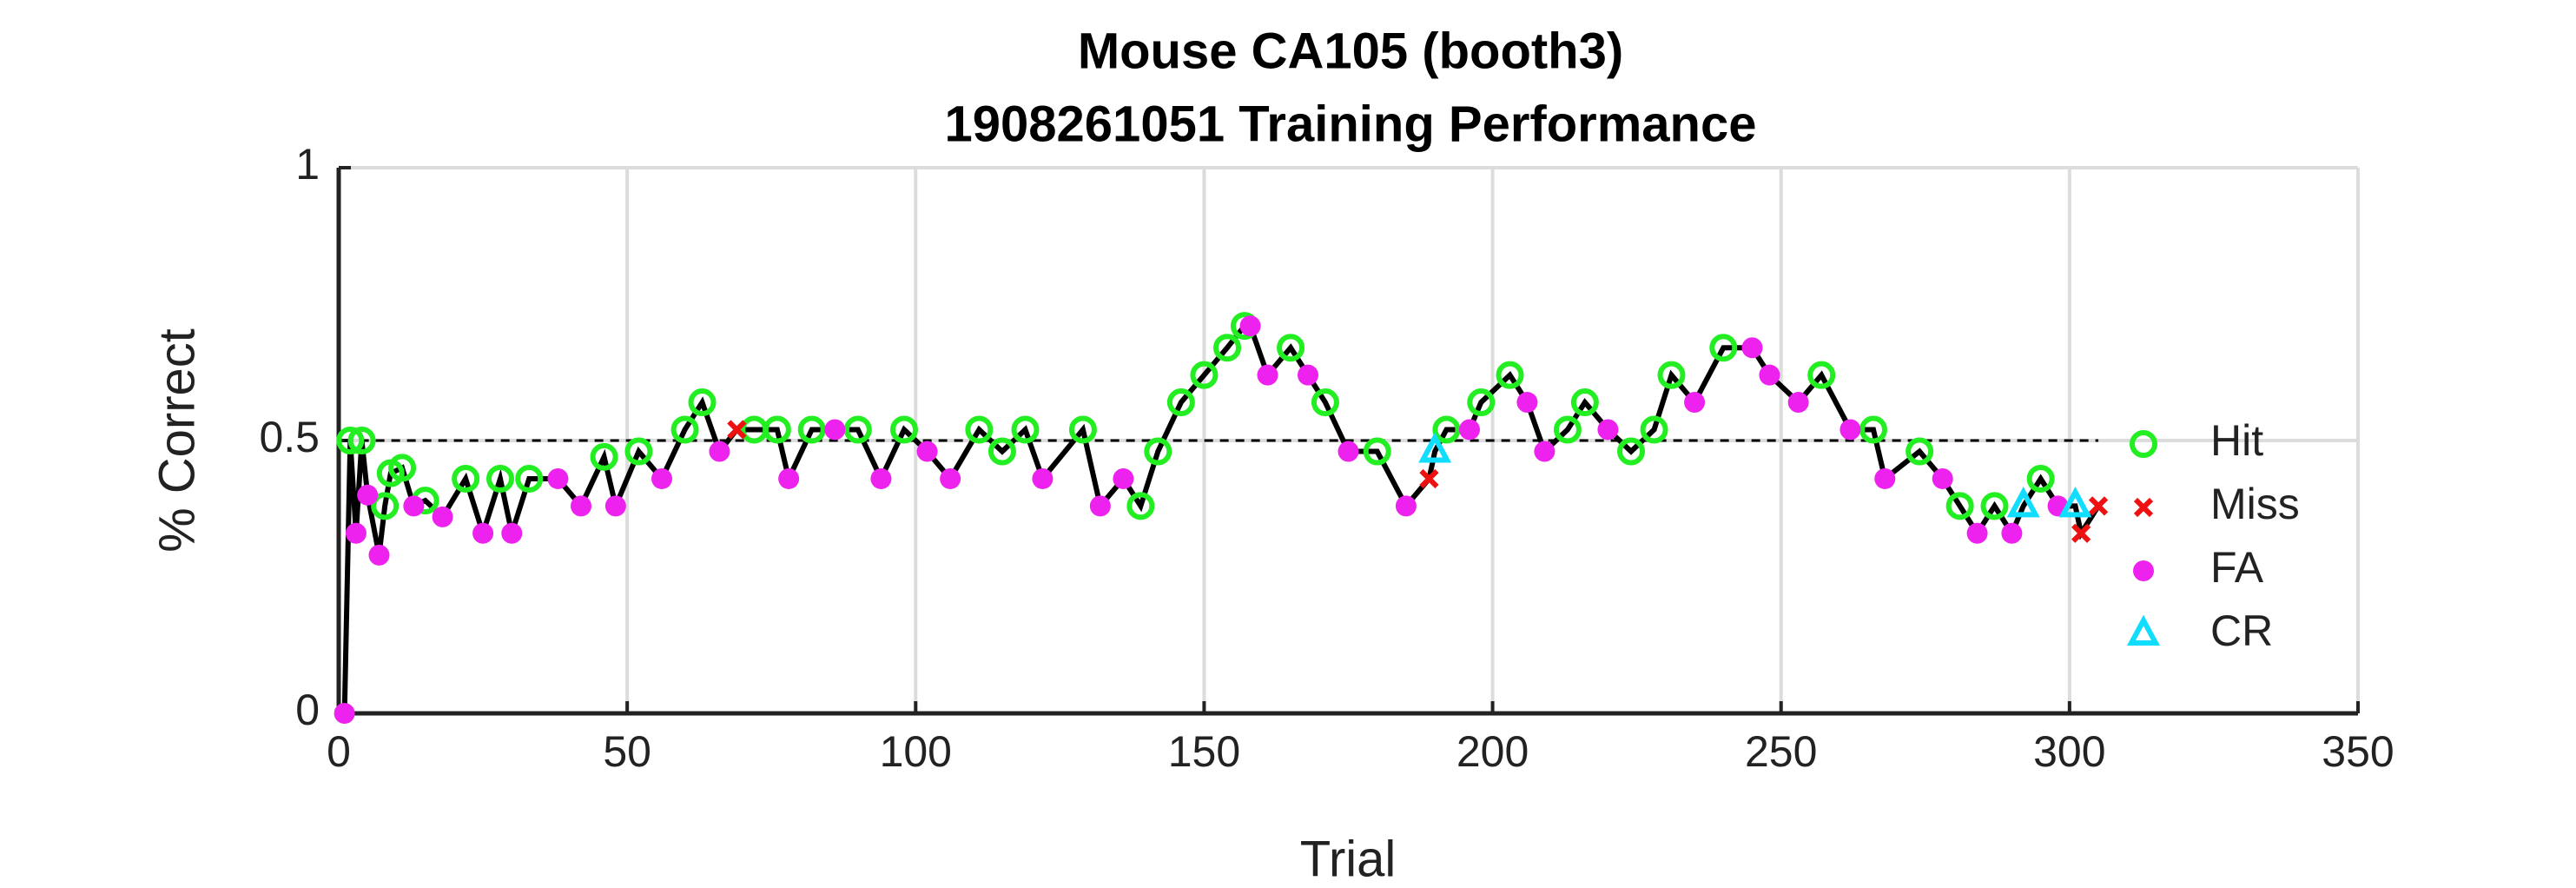  I want to click on x-tick-label: 150, so click(1204, 751).